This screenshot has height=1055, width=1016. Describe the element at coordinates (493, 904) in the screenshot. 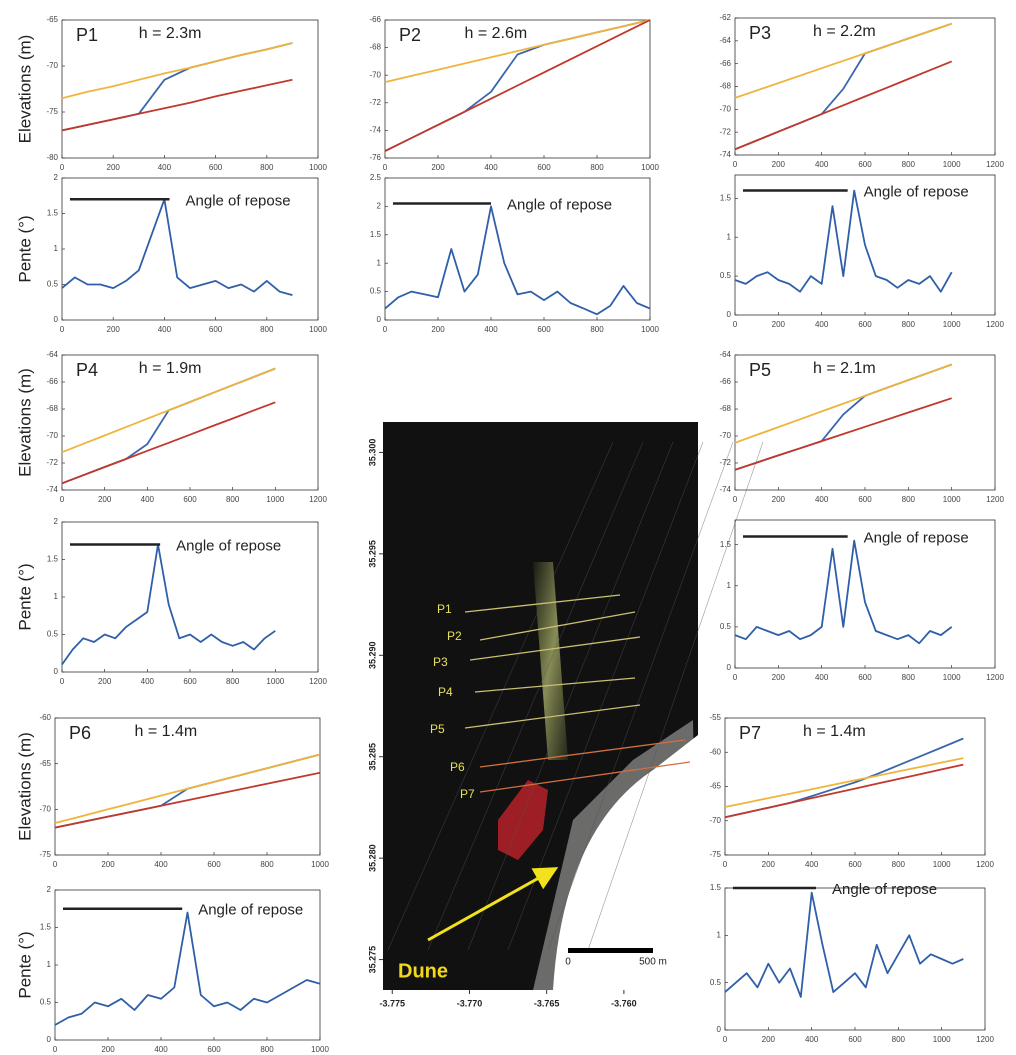

I see `dune-arrow` at that location.